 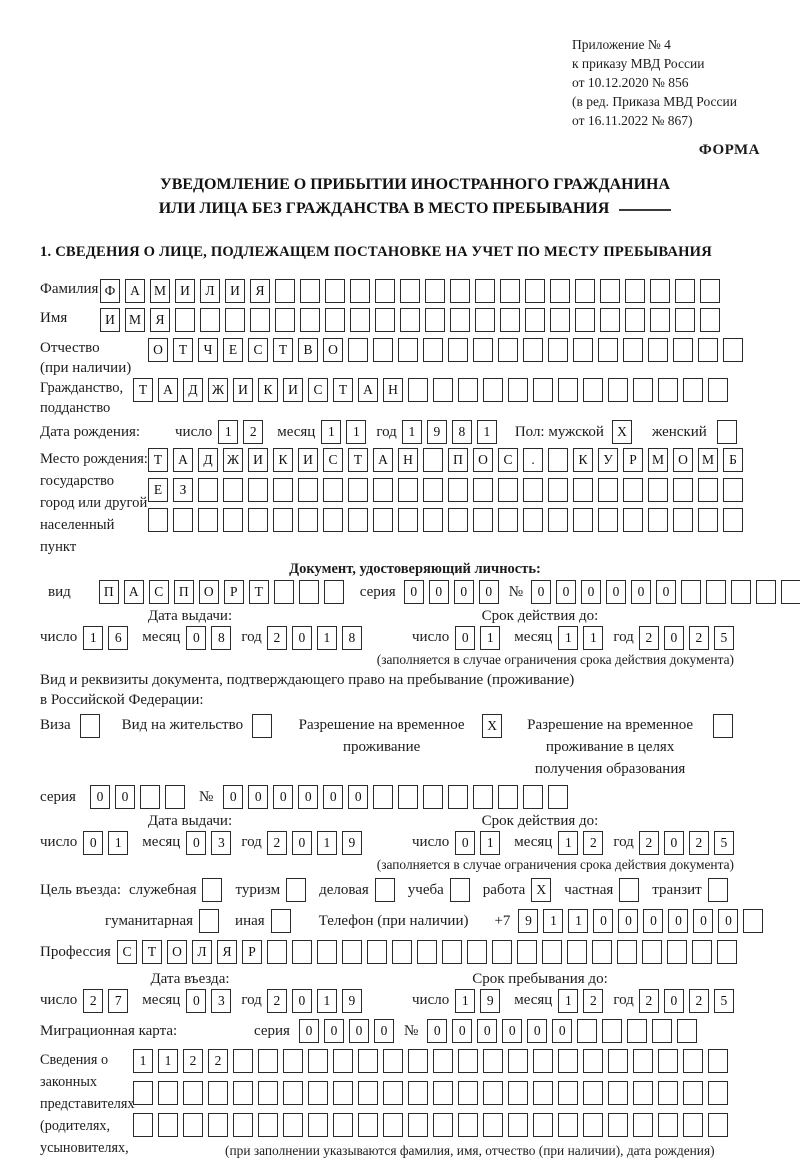 I want to click on purpose-option: туризм, so click(x=271, y=889).